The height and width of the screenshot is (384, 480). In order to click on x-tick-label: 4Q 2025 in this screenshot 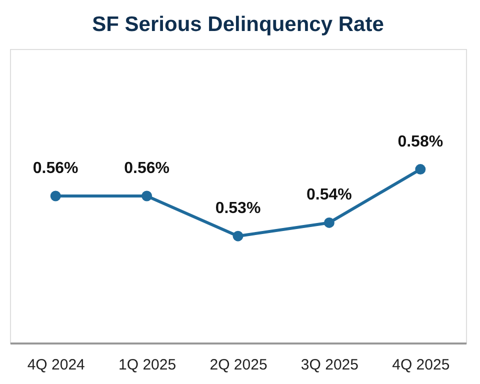, I will do `click(421, 365)`.